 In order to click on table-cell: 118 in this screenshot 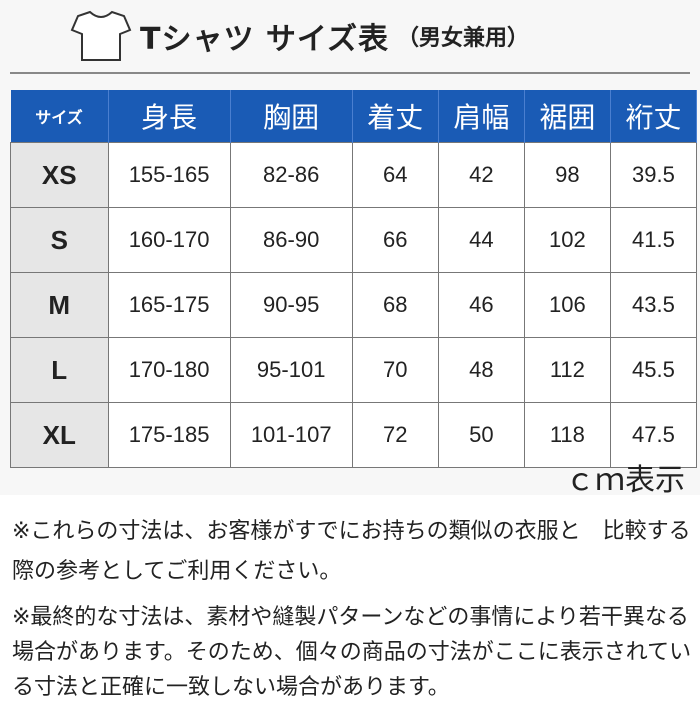, I will do `click(567, 435)`.